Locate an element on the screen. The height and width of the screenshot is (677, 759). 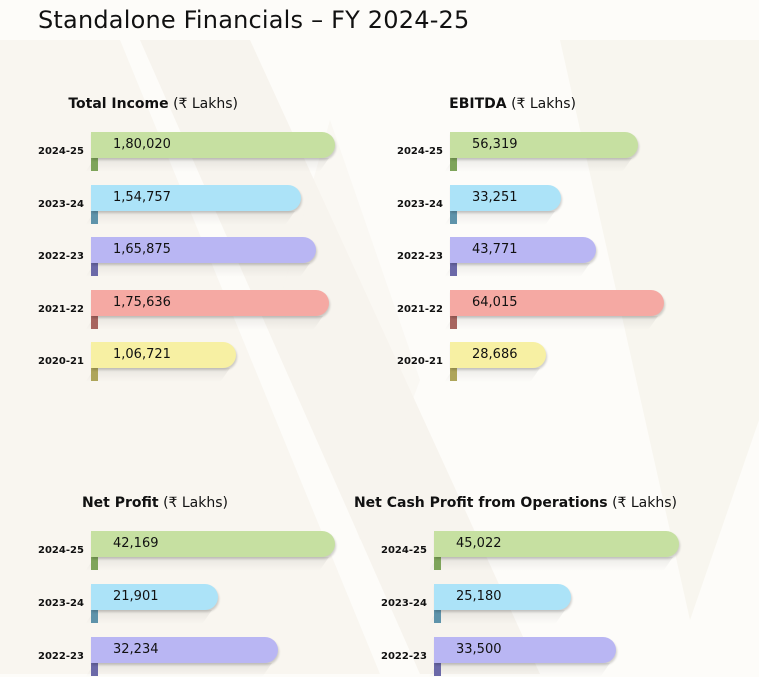
bar-row: 2024-25 42,169 is located at coordinates (191, 551).